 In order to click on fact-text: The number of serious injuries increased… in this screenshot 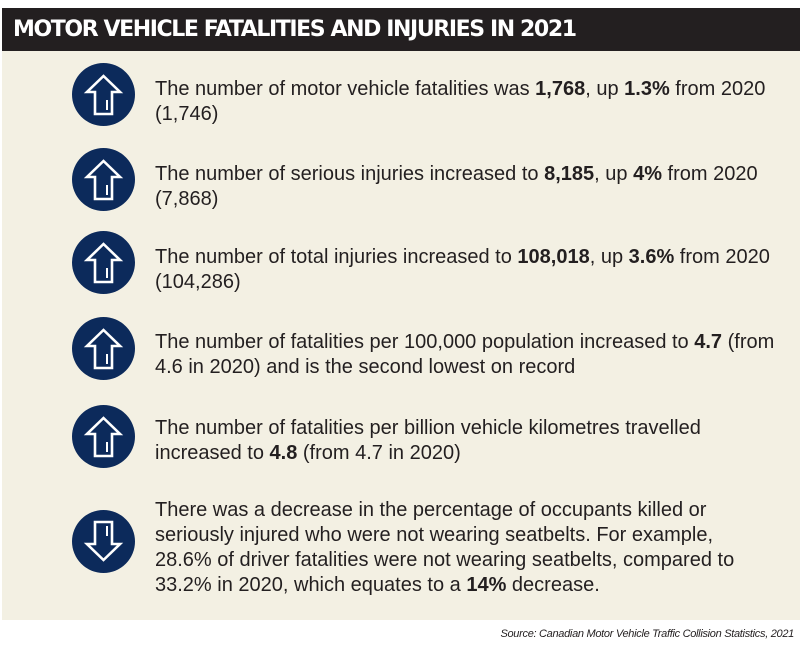, I will do `click(456, 186)`.